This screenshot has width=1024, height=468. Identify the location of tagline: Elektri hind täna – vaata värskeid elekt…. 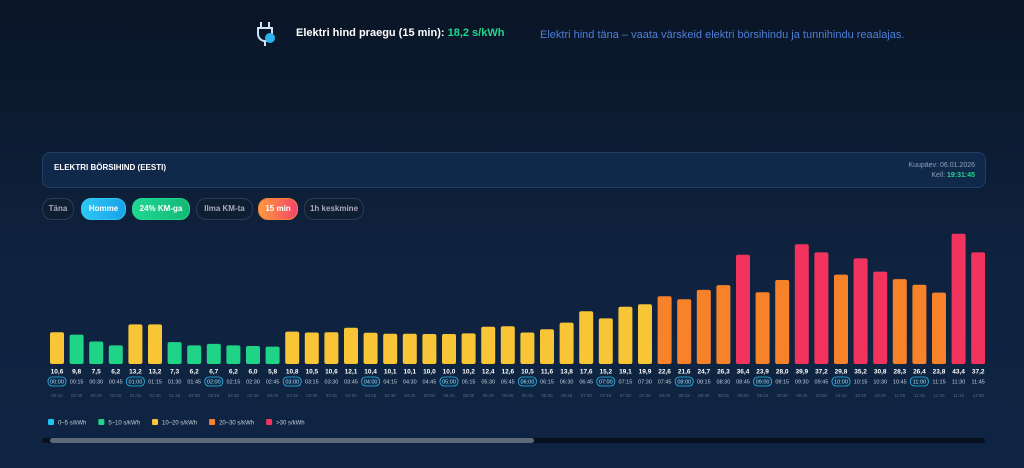
(722, 35).